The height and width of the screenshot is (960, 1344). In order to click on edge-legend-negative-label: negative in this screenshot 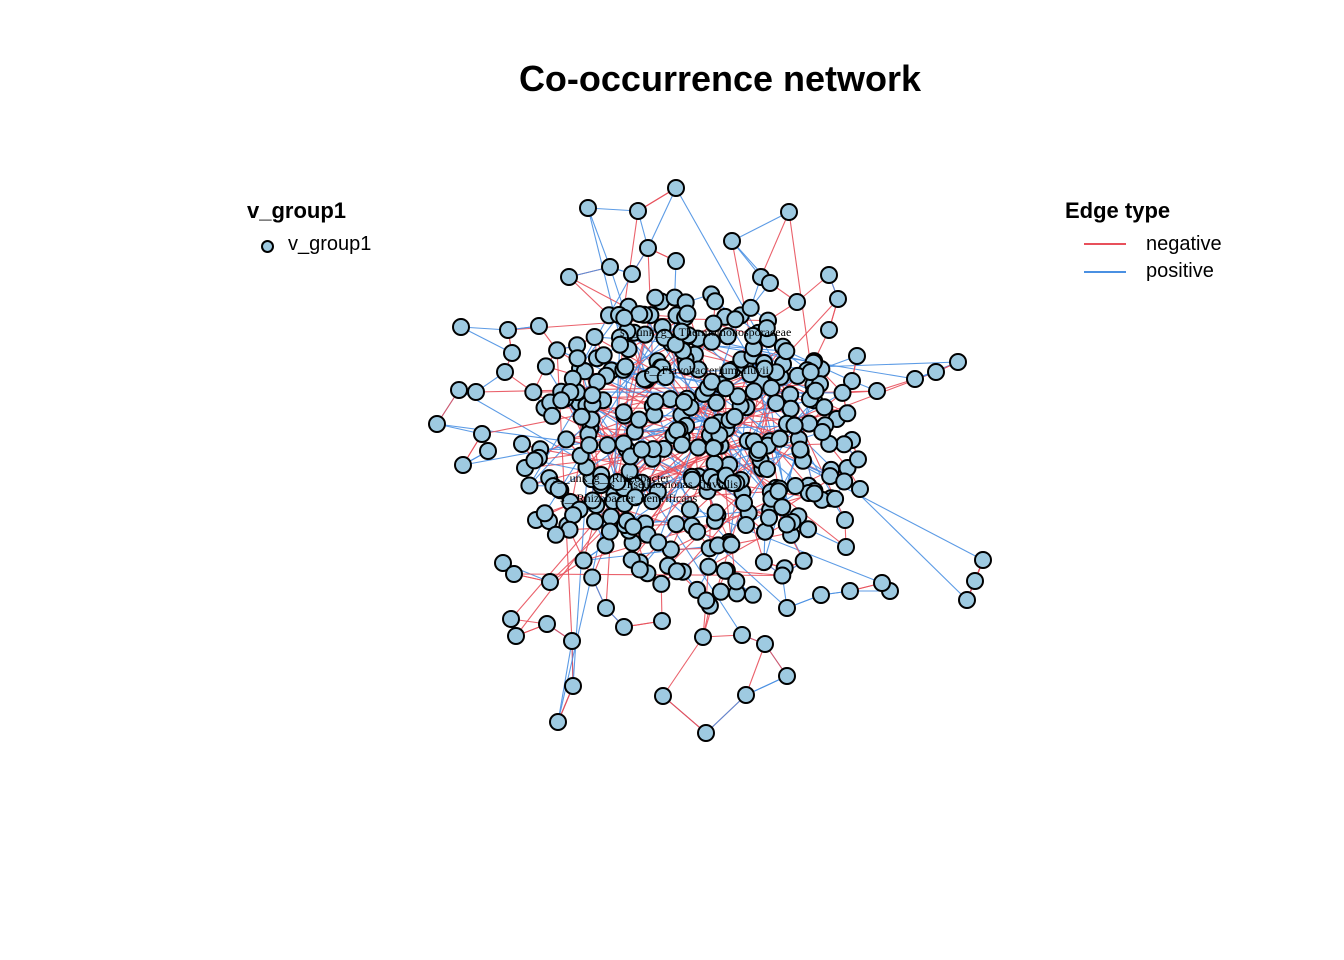, I will do `click(1184, 244)`.